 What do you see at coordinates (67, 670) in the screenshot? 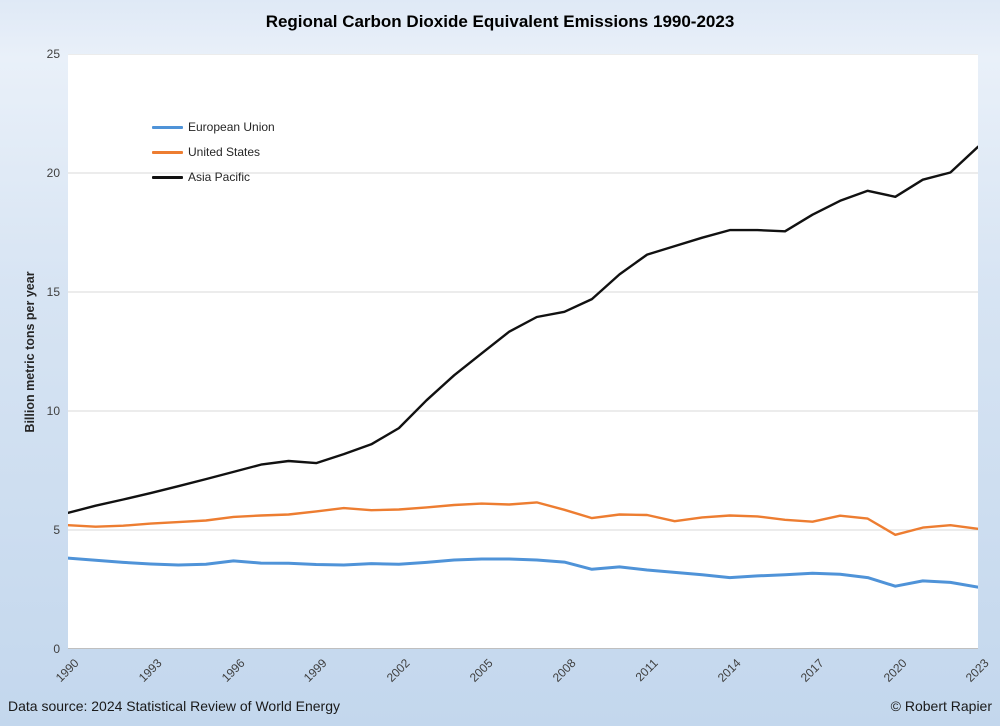
I see `x-tick-label: 1990` at bounding box center [67, 670].